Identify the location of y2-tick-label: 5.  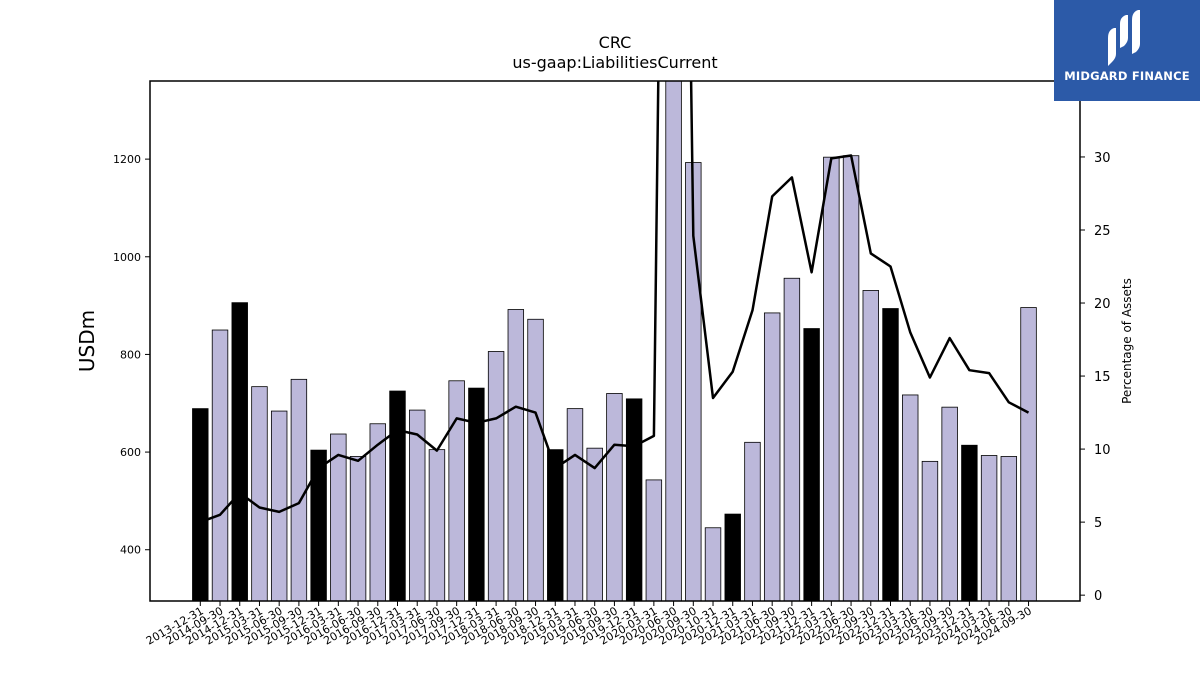
(1098, 523).